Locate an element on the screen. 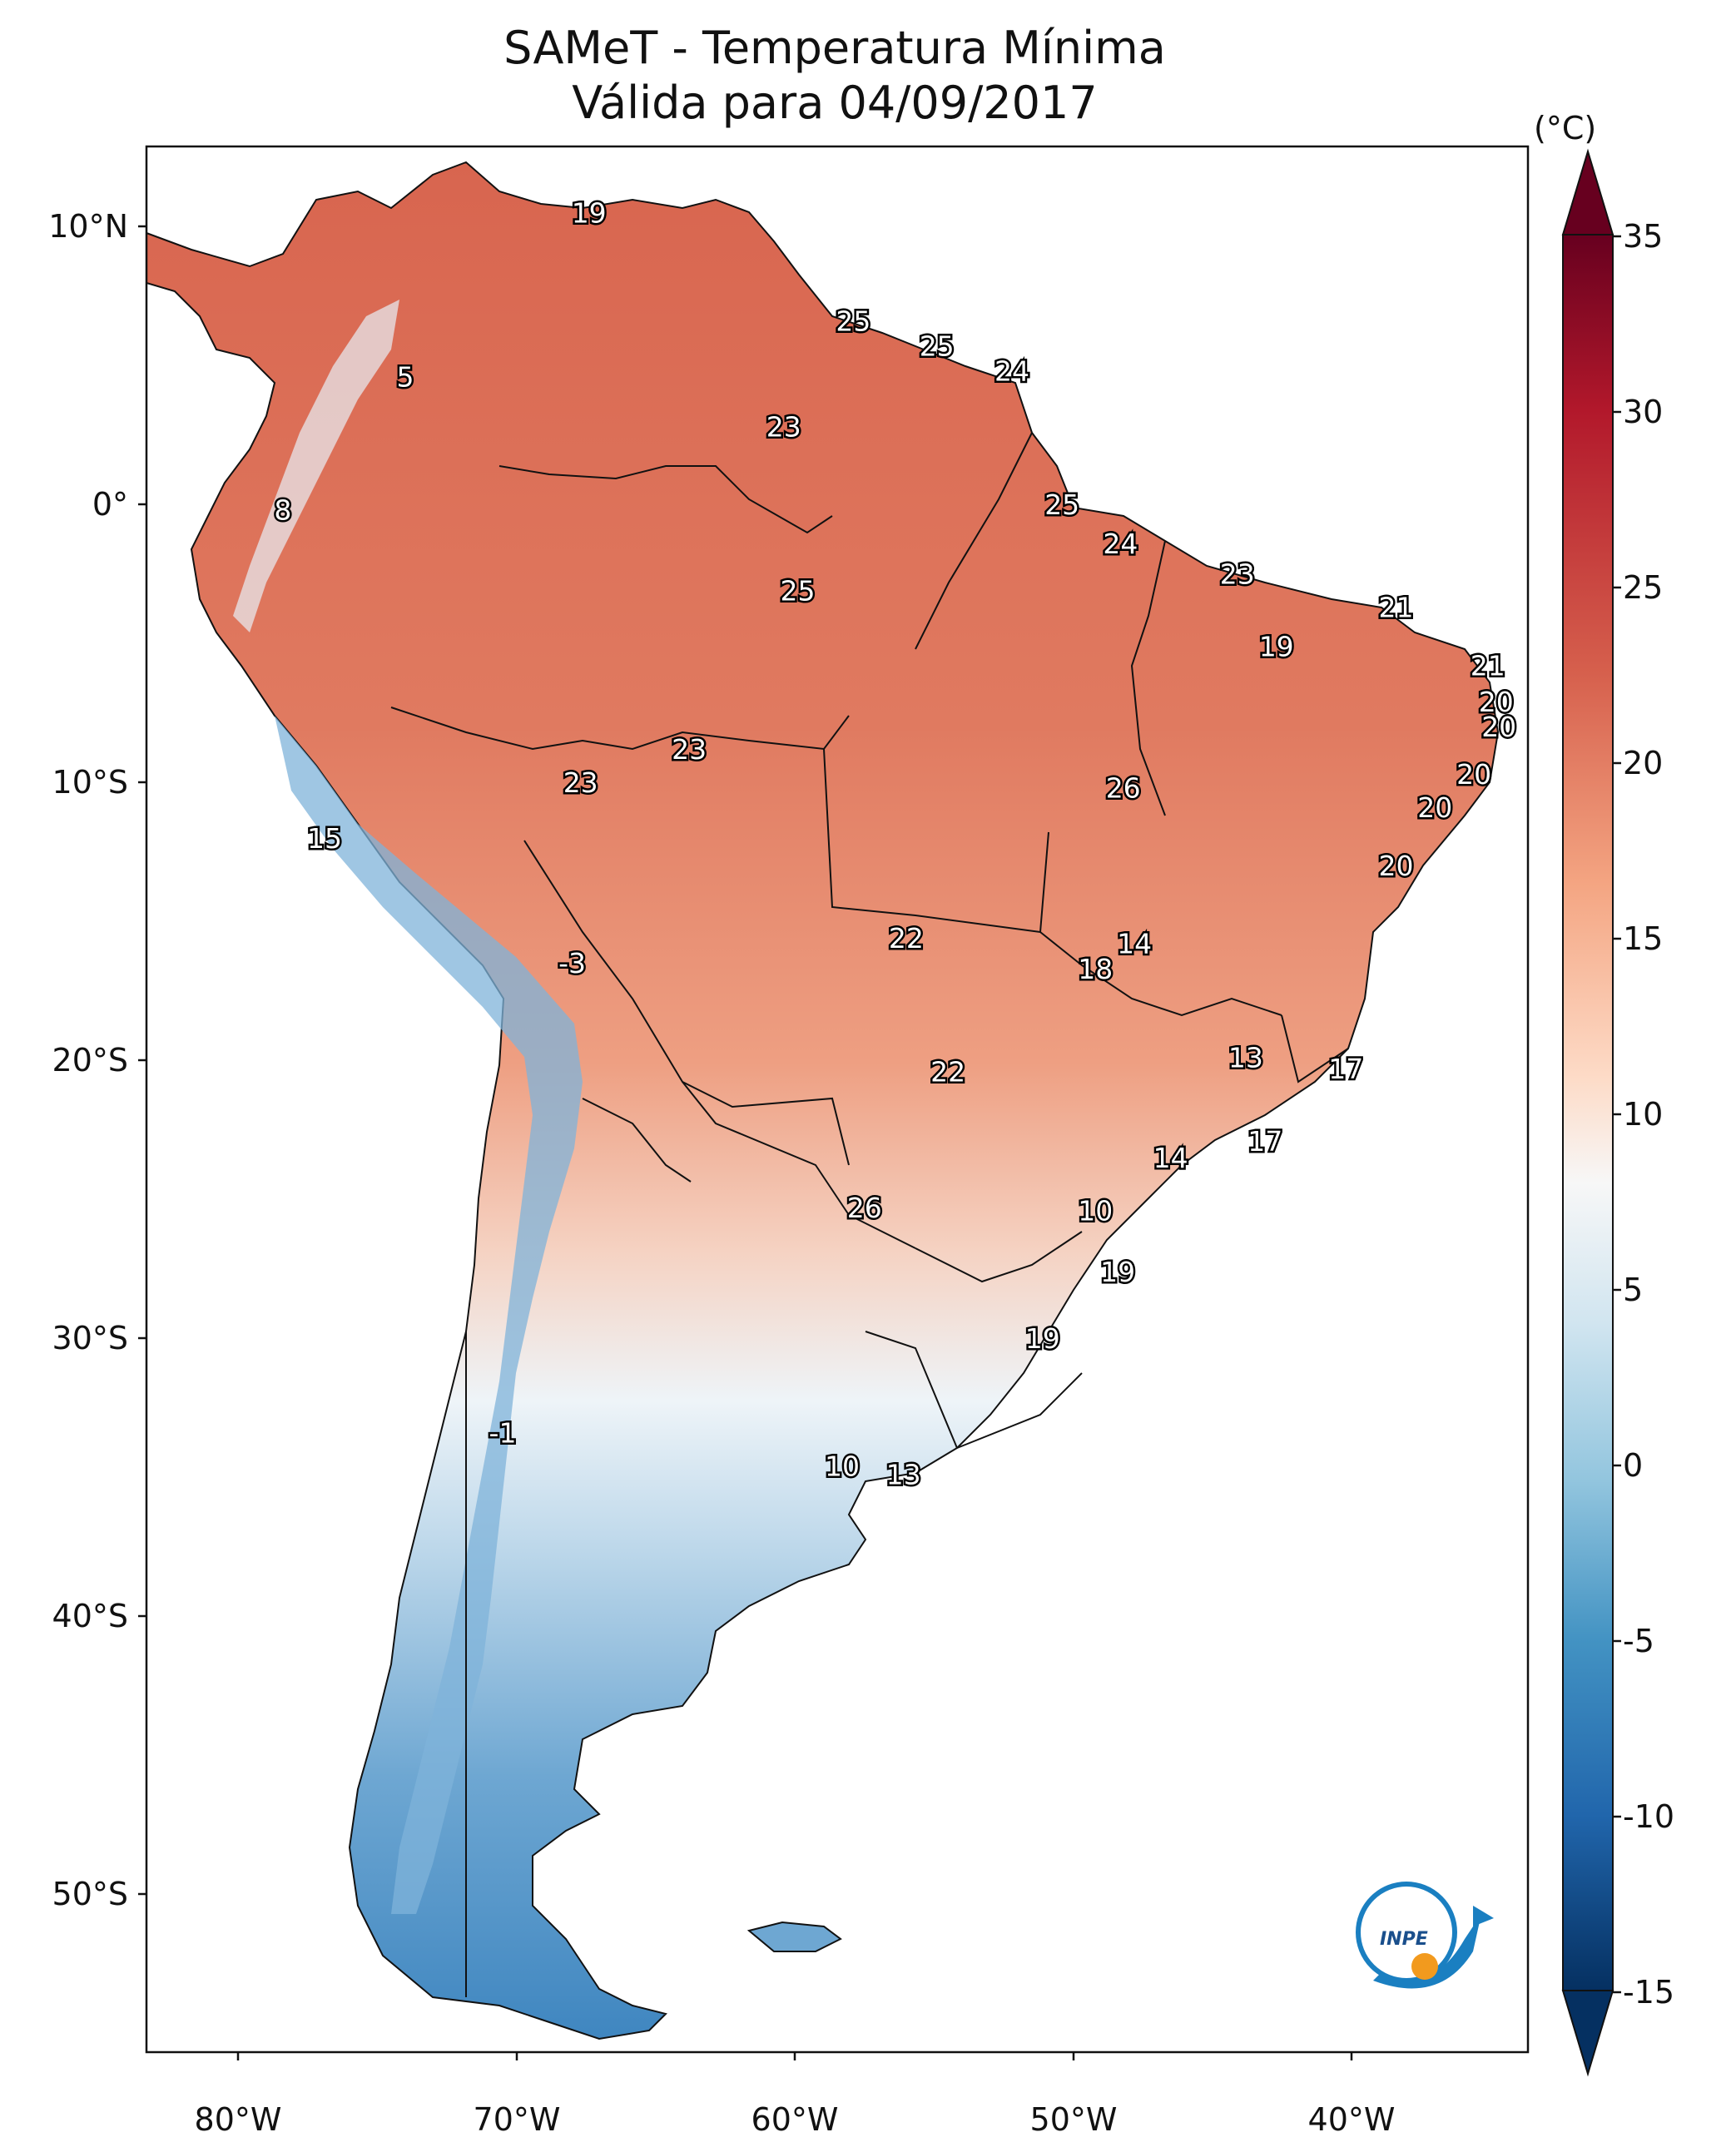 Image resolution: width=1736 pixels, height=2152 pixels. inpe-logo: INPE is located at coordinates (1425, 1935).